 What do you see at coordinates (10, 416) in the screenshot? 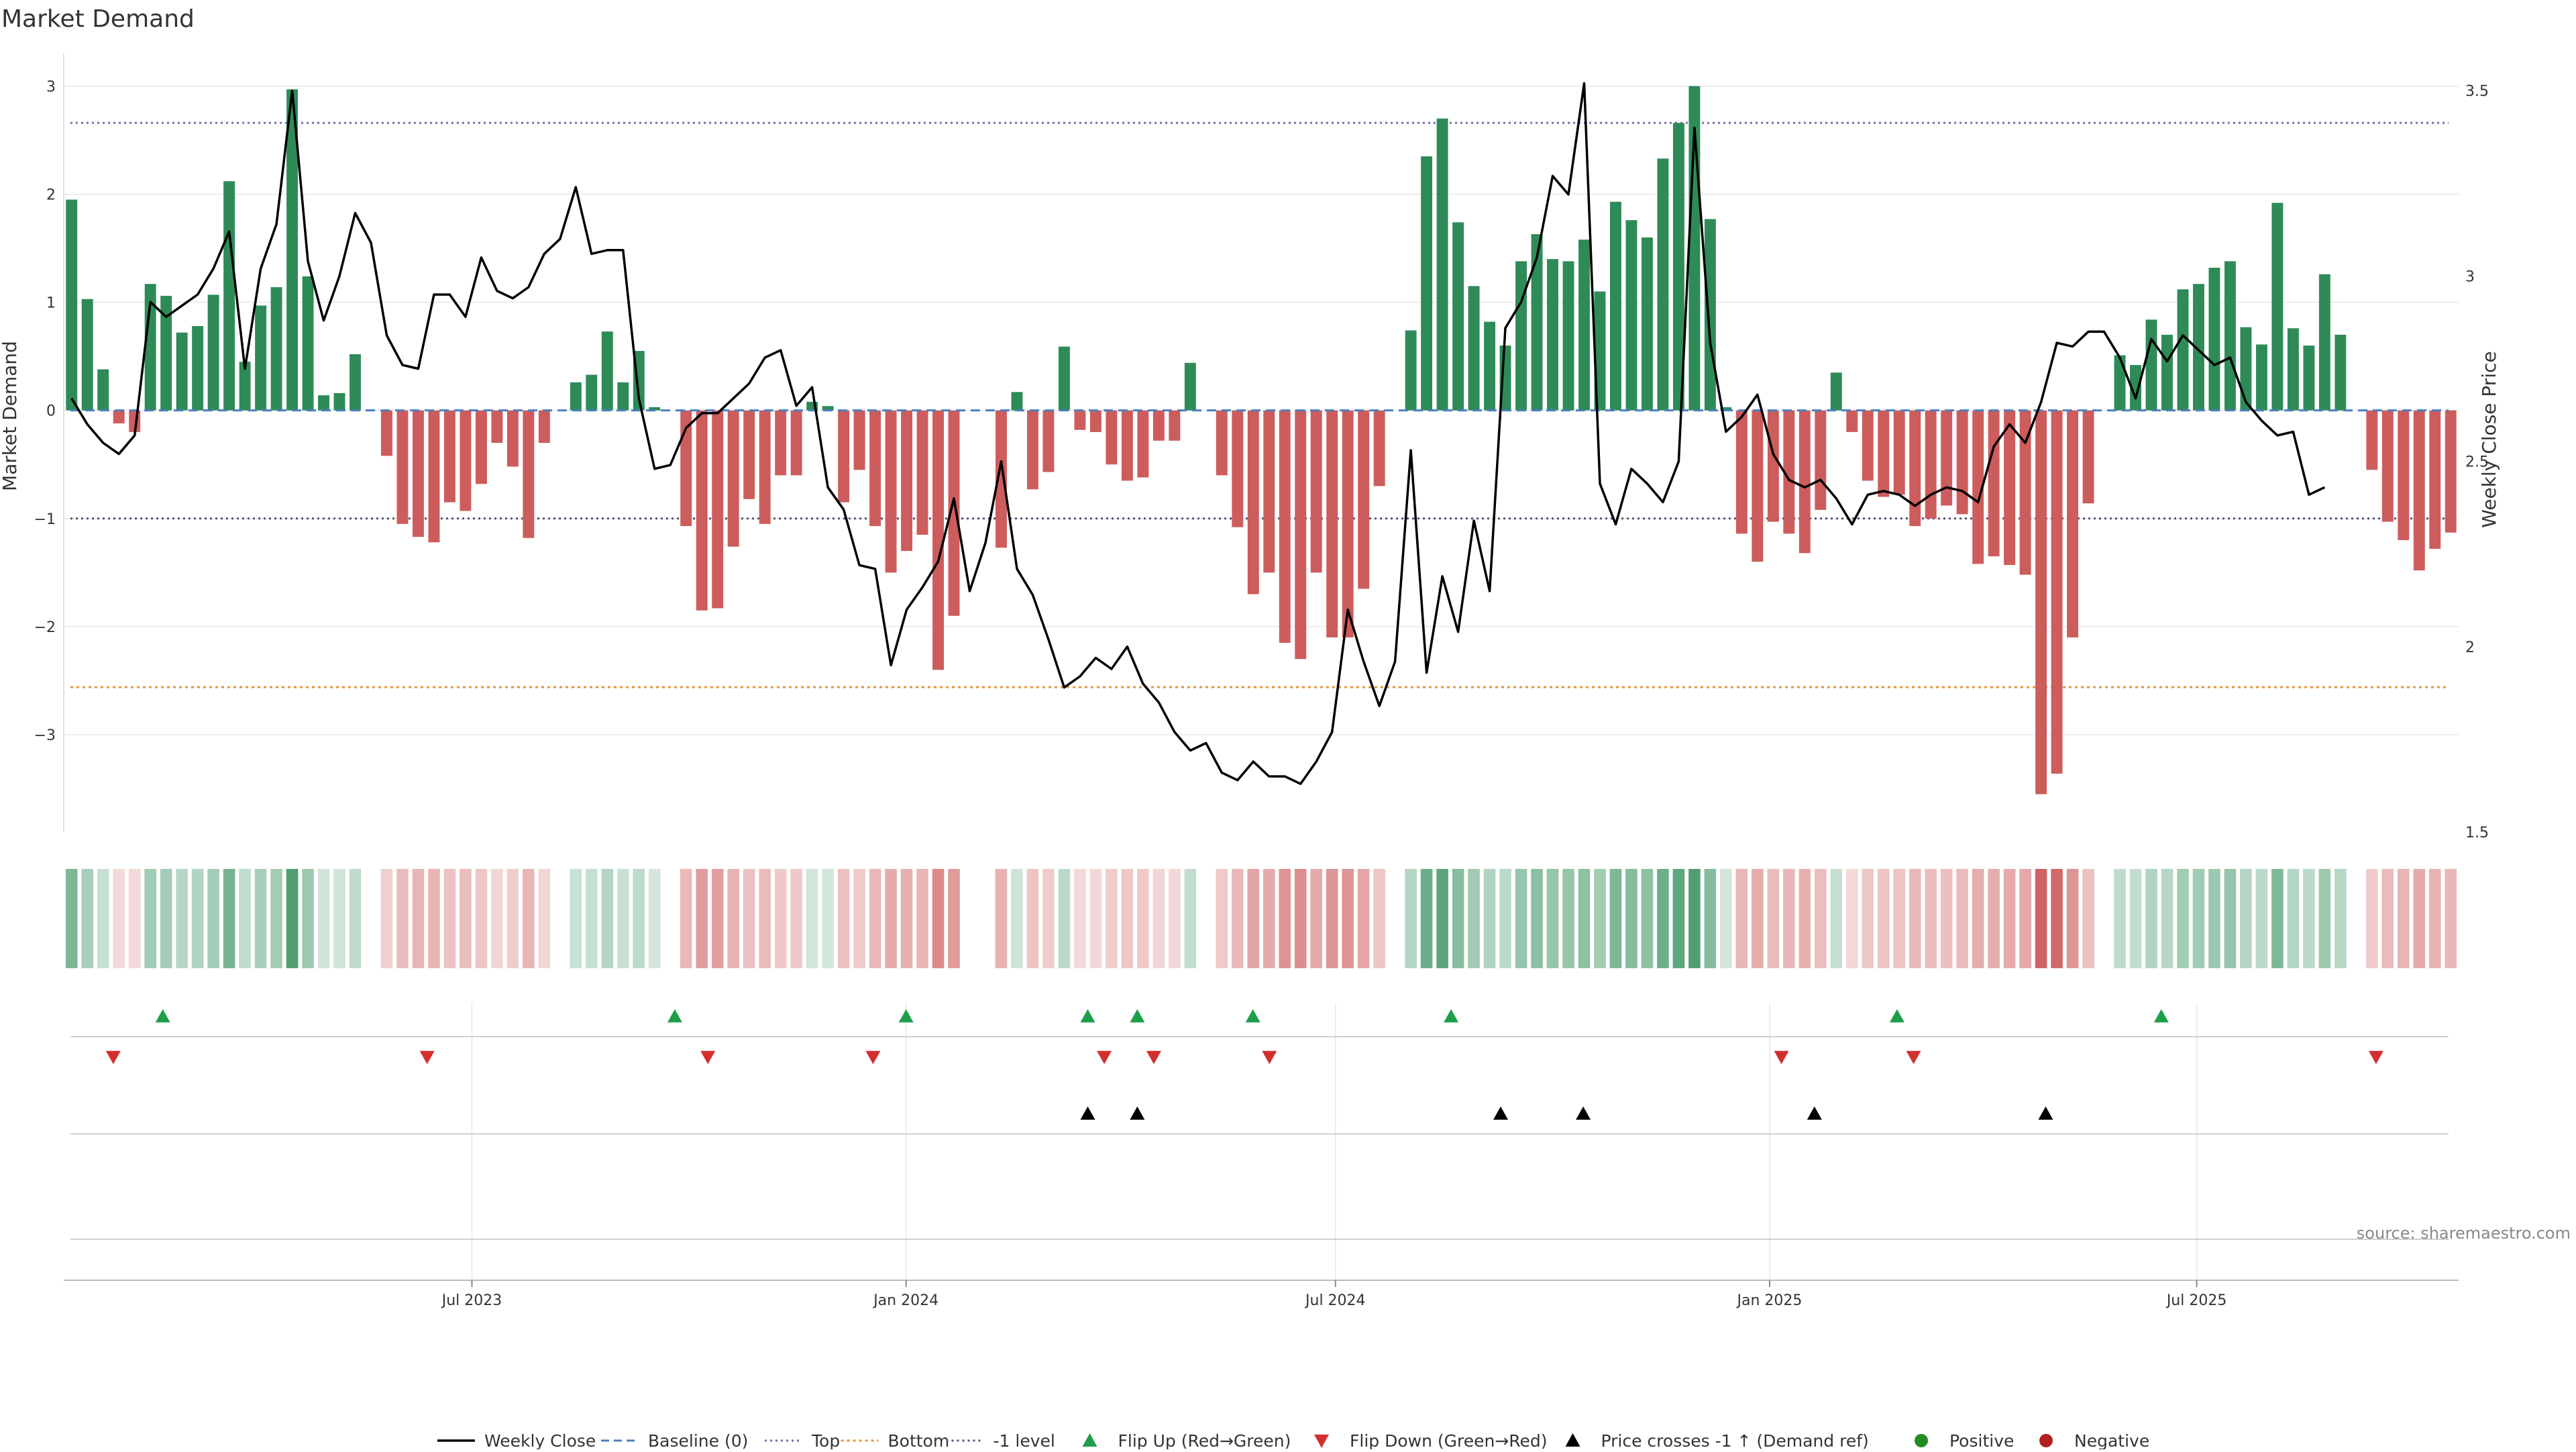
I see `y-axis-label: Market Demand` at bounding box center [10, 416].